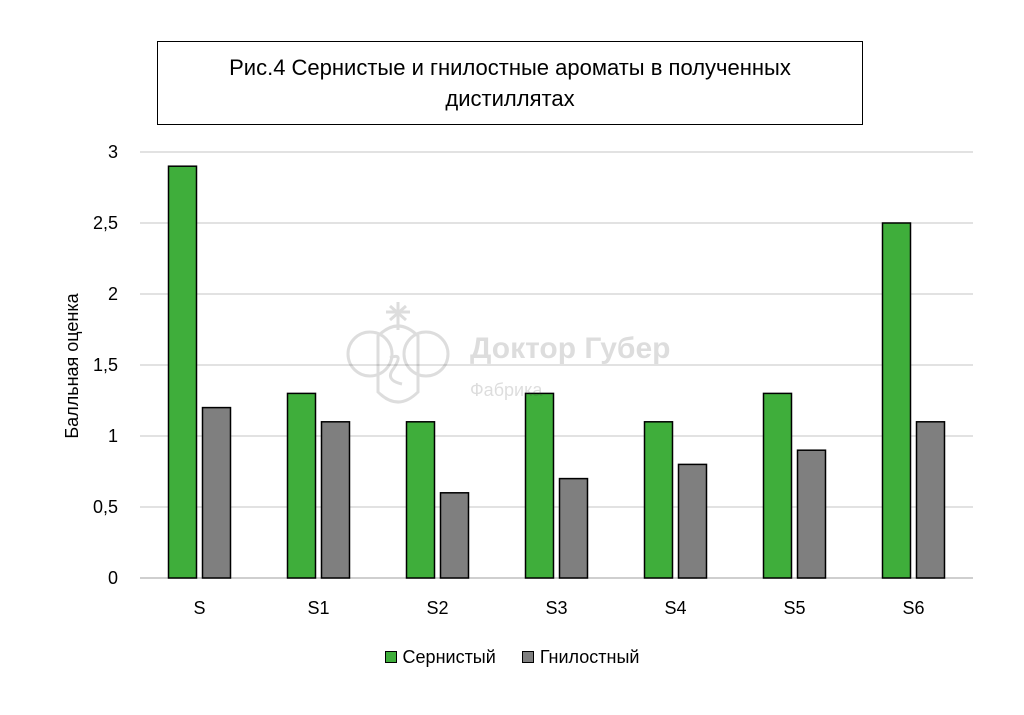 The height and width of the screenshot is (715, 1024). Describe the element at coordinates (182, 372) in the screenshot. I see `bar-S-sulfur` at that location.